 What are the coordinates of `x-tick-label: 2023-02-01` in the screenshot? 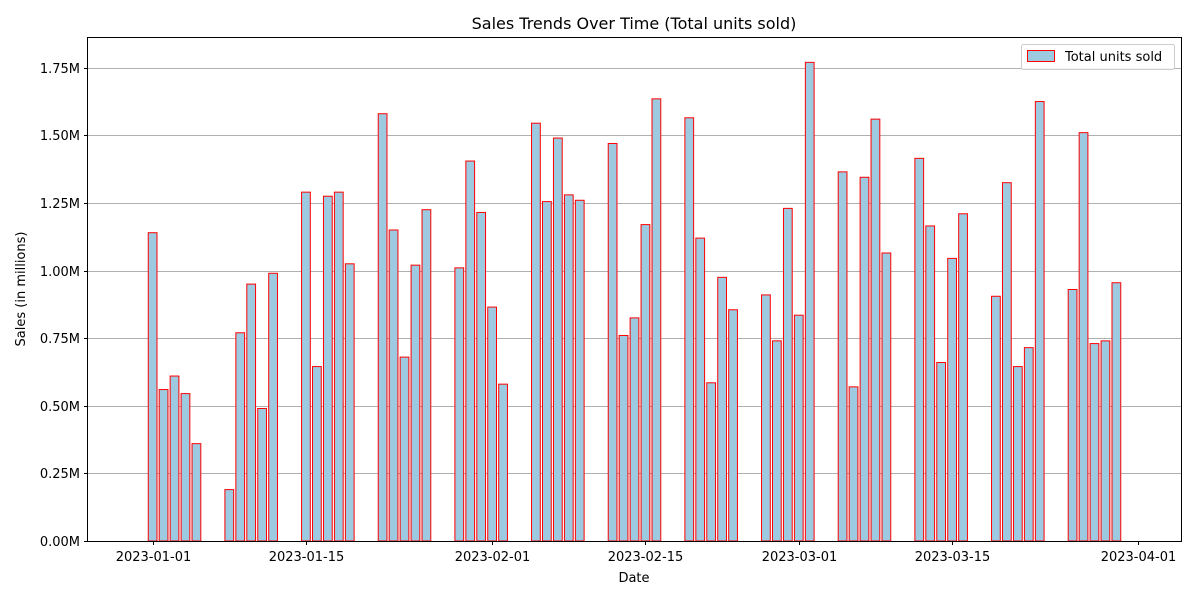 It's located at (493, 557).